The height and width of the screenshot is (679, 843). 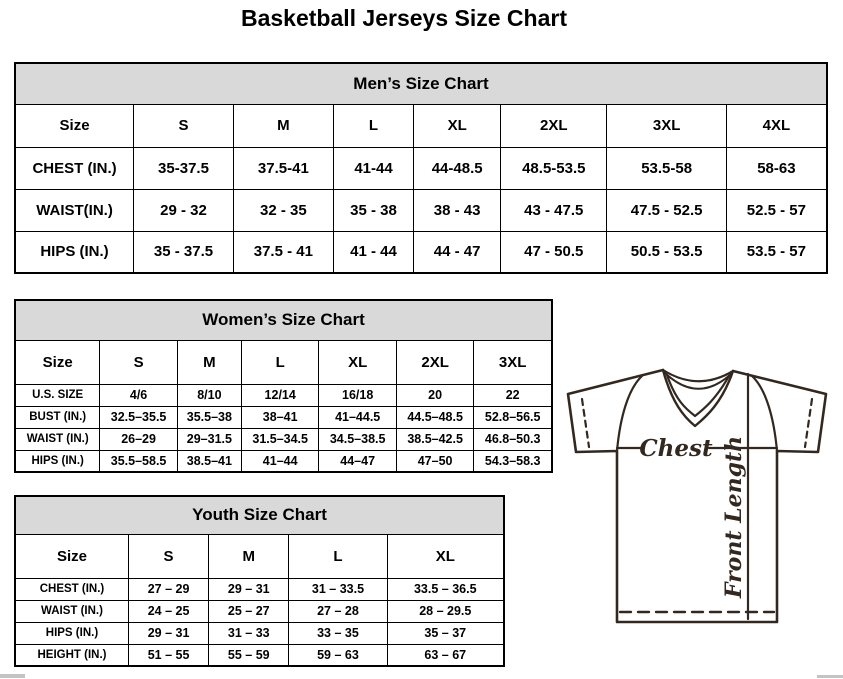 What do you see at coordinates (445, 655) in the screenshot?
I see `youth-cell: 63 – 67` at bounding box center [445, 655].